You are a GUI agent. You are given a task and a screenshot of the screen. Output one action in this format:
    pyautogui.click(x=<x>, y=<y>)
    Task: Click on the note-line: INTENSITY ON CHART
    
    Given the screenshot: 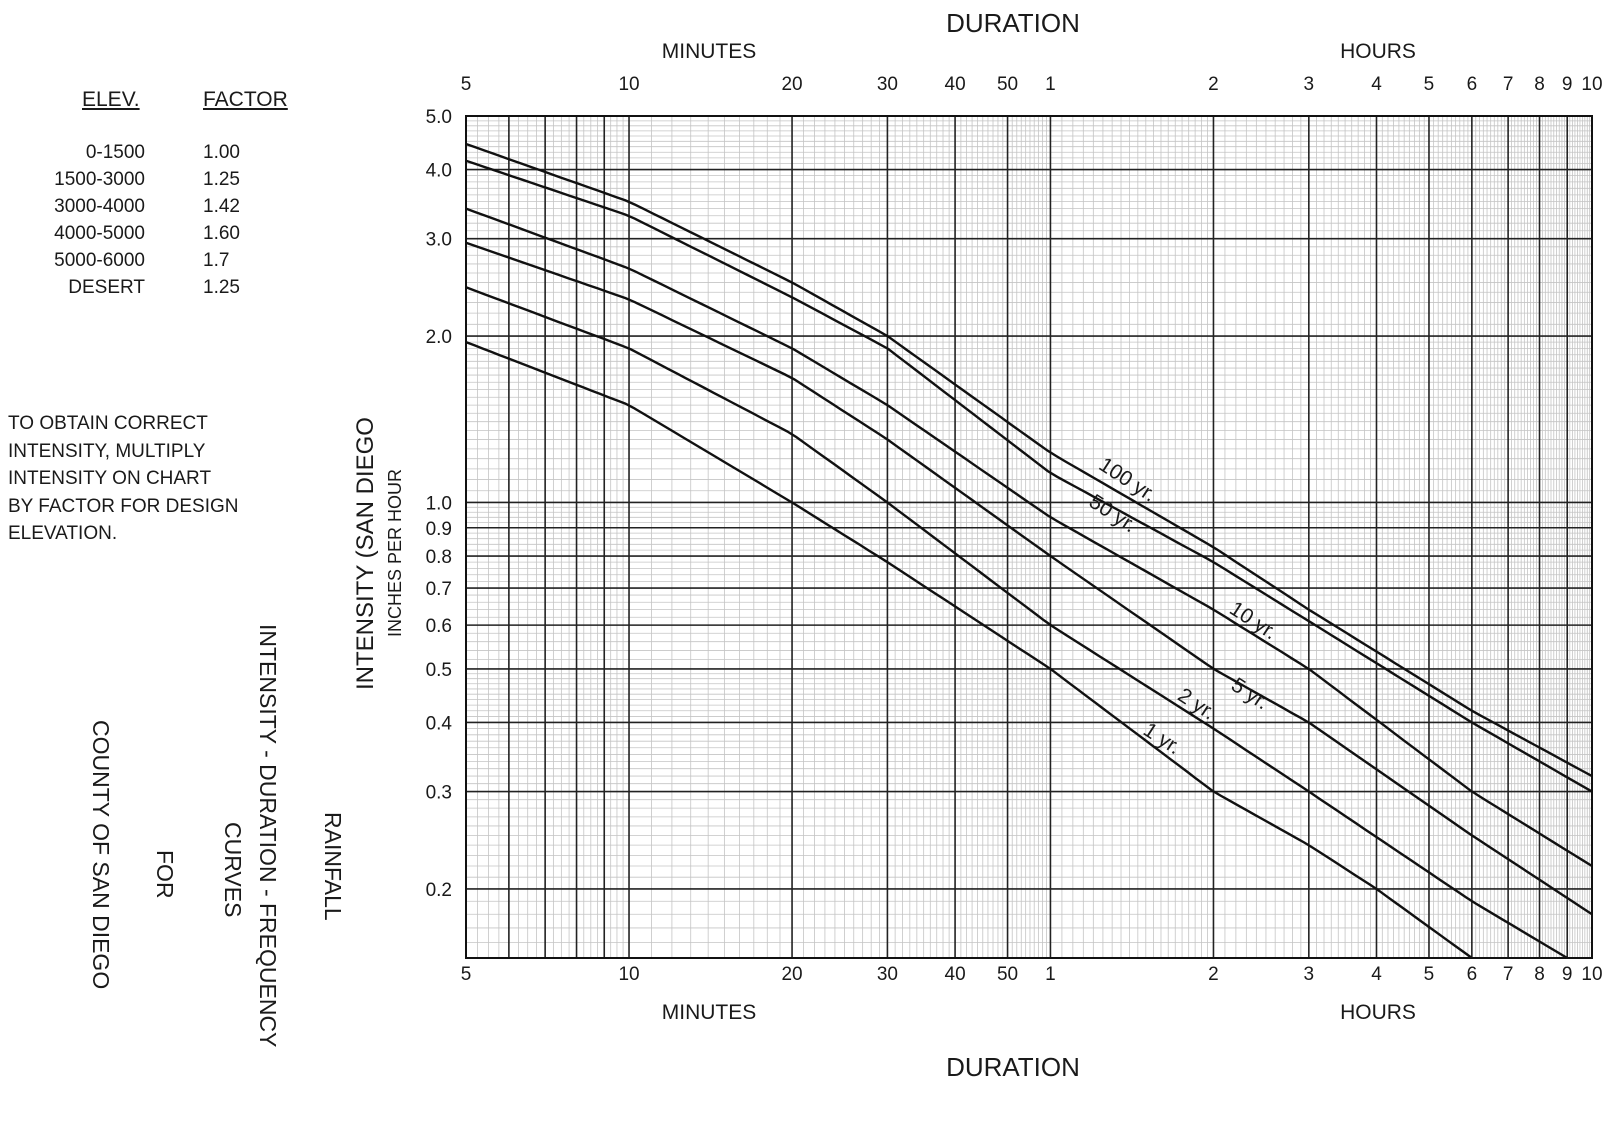 What is the action you would take?
    pyautogui.click(x=110, y=478)
    